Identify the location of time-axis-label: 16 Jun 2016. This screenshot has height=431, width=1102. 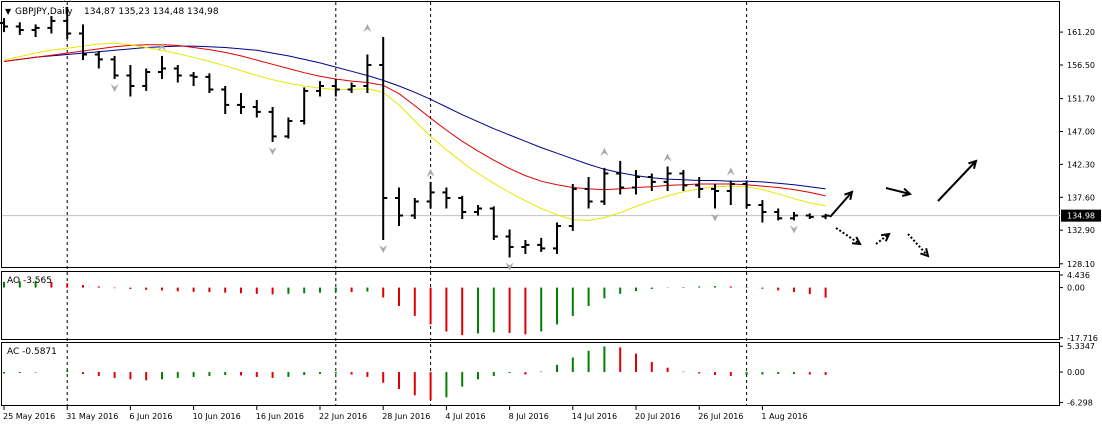
(280, 416).